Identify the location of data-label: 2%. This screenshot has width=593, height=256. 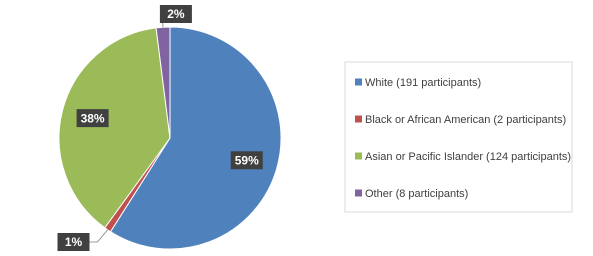
(176, 14).